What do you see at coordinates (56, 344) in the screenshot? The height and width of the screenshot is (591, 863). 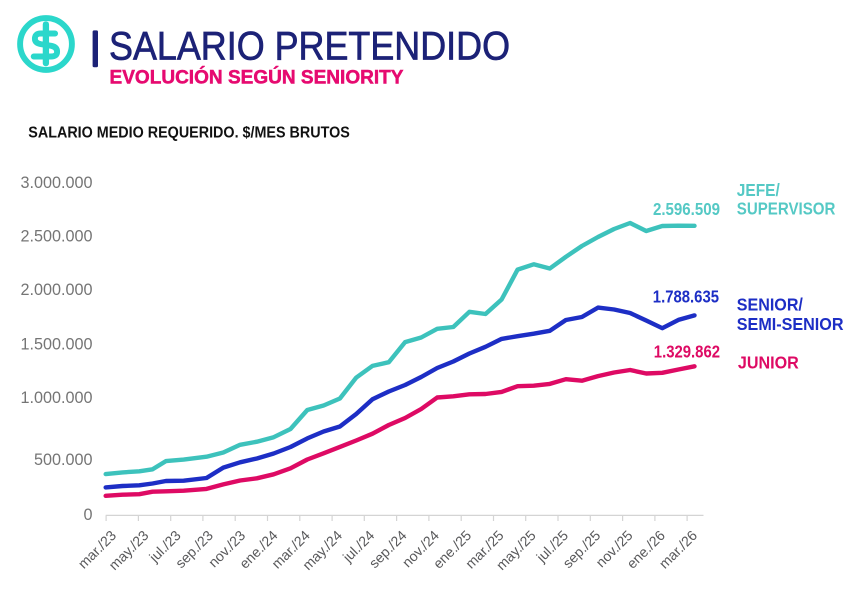 I see `svg-text: 1.500.000` at bounding box center [56, 344].